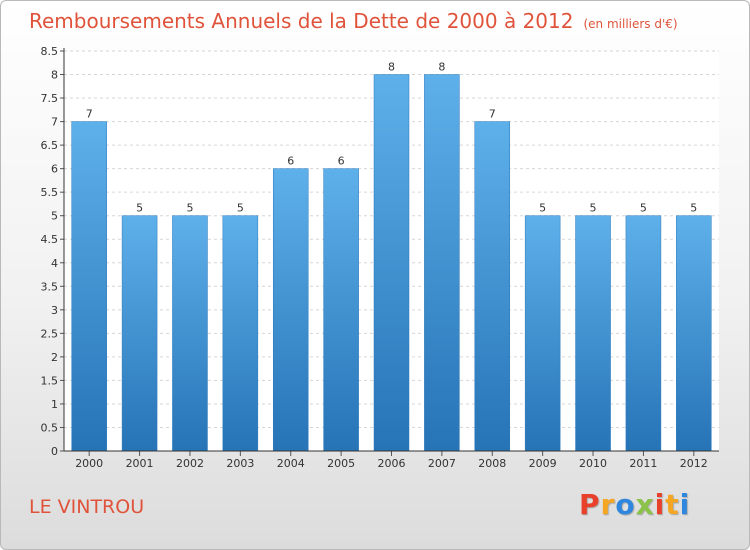 The image size is (750, 550). I want to click on proxiti-logo: Proxiti, so click(634, 504).